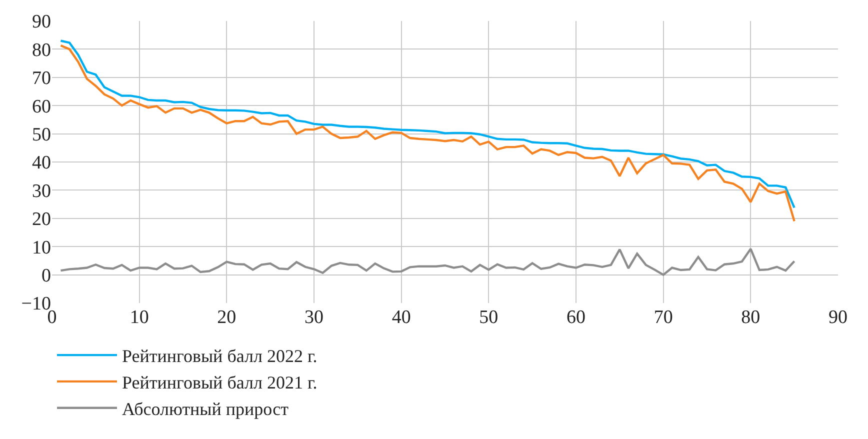 The width and height of the screenshot is (868, 439). What do you see at coordinates (838, 317) in the screenshot?
I see `x-tick-label: 90` at bounding box center [838, 317].